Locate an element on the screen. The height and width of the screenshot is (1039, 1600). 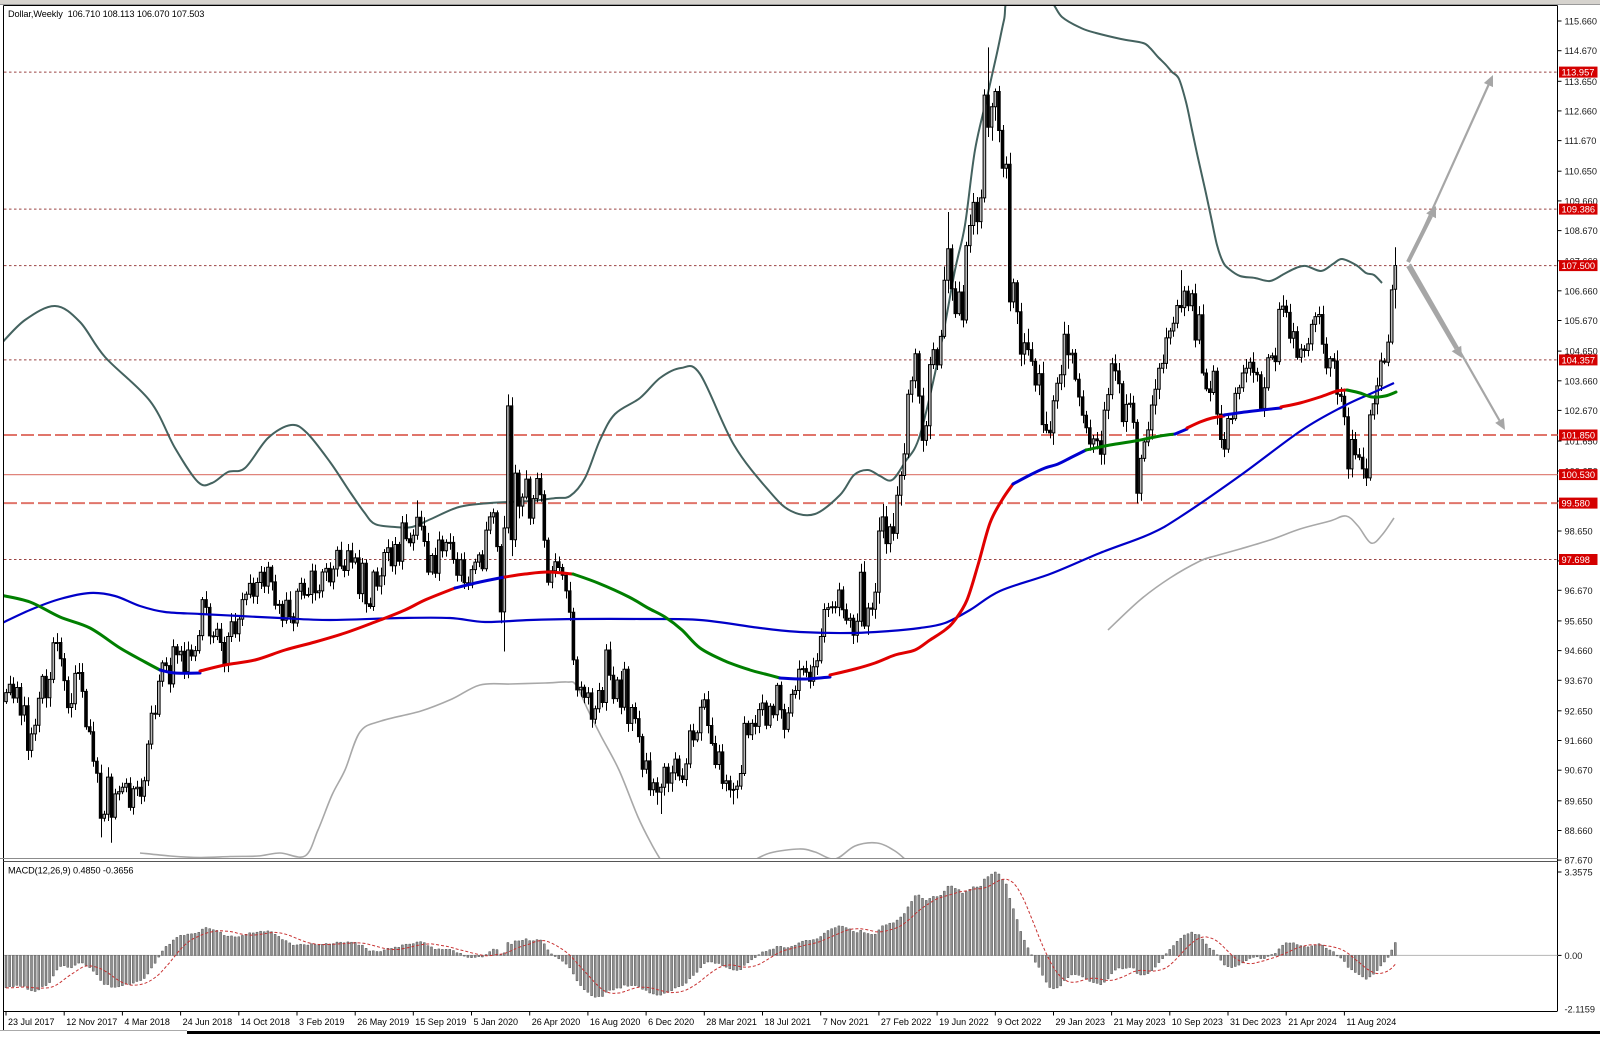
svg-text: 115.660 is located at coordinates (1581, 22).